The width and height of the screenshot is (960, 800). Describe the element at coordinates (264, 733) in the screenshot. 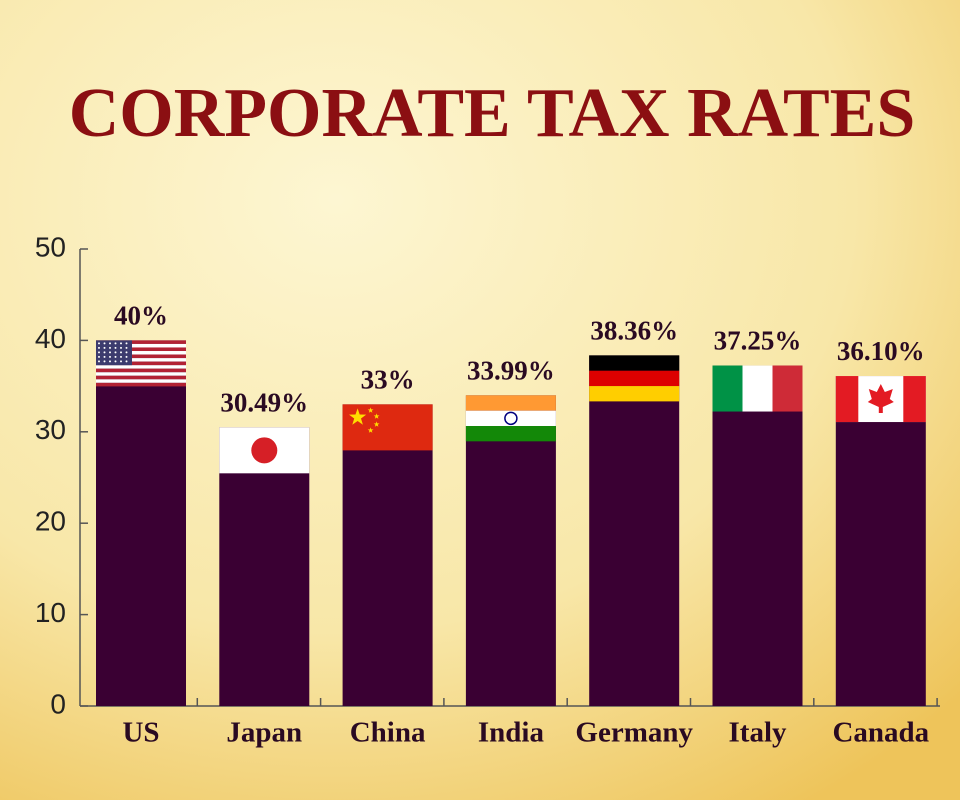

I see `x-tick-label: Japan` at that location.